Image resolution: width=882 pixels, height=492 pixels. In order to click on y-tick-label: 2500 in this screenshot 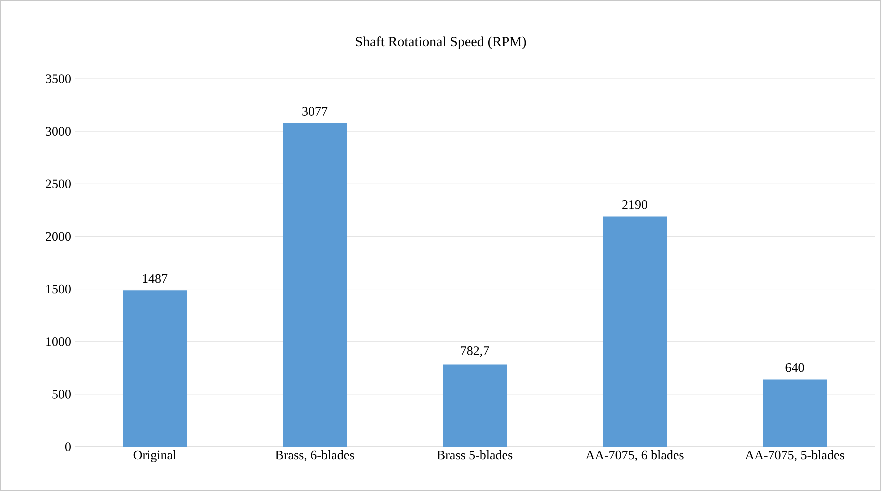, I will do `click(58, 184)`.